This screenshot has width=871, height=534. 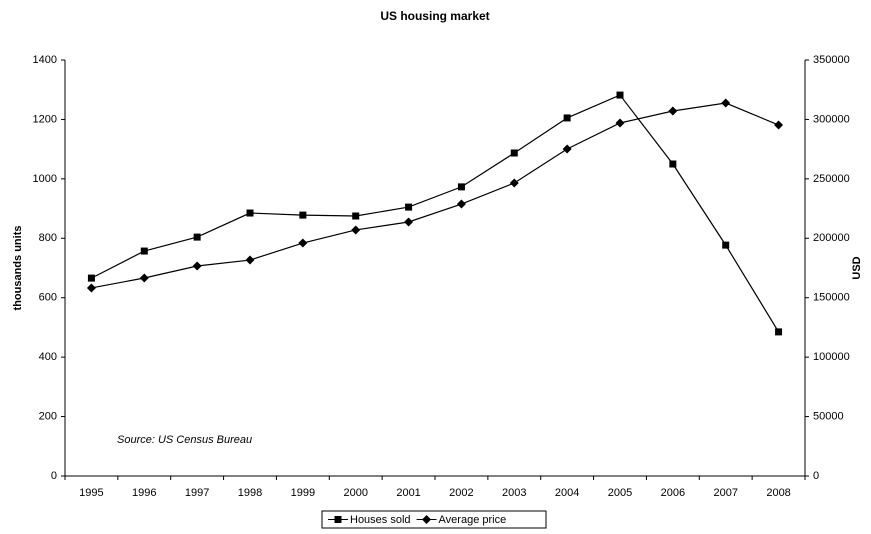 I want to click on x-tick-label: 2006, so click(x=673, y=493).